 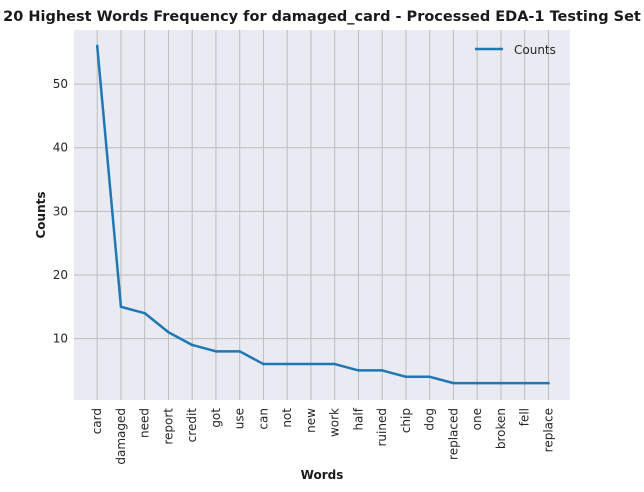 I want to click on data-point-broken, so click(x=501, y=383).